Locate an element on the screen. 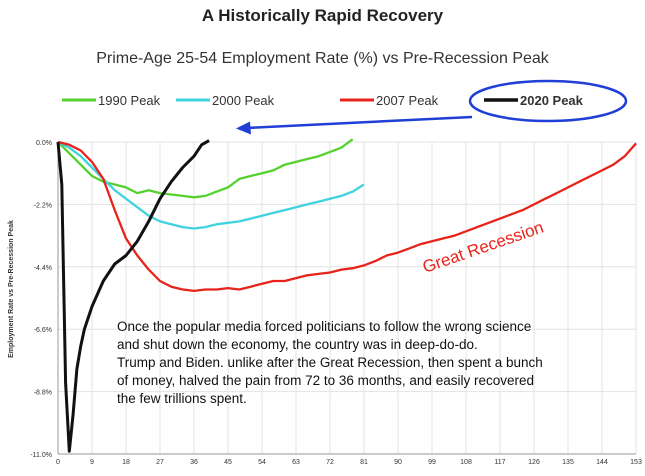 The width and height of the screenshot is (645, 476). annotation-line-5: the few trillions spent. is located at coordinates (182, 398).